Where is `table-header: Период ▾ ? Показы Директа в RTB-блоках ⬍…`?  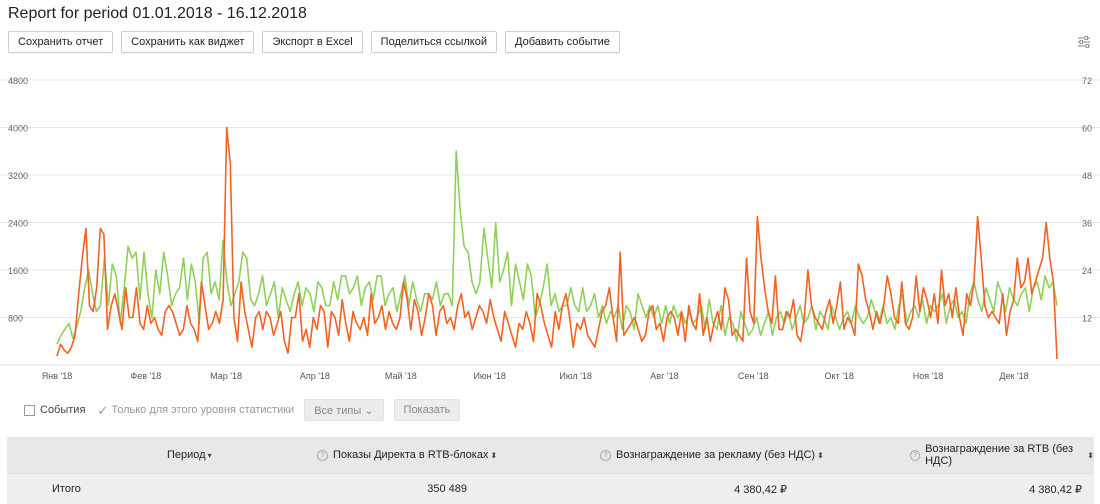 table-header: Период ▾ ? Показы Директа в RTB-блоках ⬍… is located at coordinates (550, 455).